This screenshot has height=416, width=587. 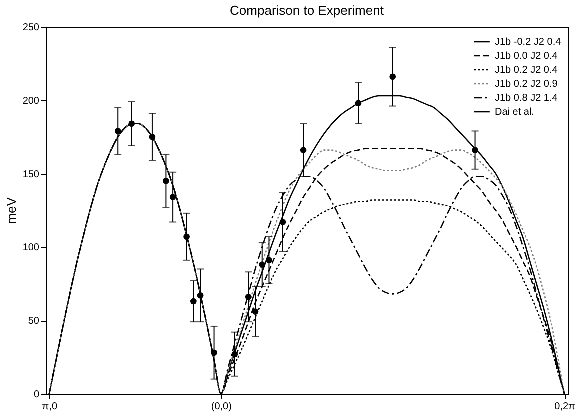 I want to click on y-tick-label: 250, so click(x=31, y=28).